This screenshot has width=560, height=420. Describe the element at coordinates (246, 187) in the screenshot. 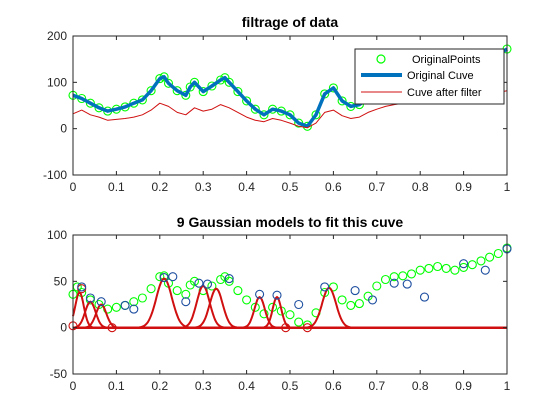

I see `chart-top-xtick-label: 0.4` at that location.